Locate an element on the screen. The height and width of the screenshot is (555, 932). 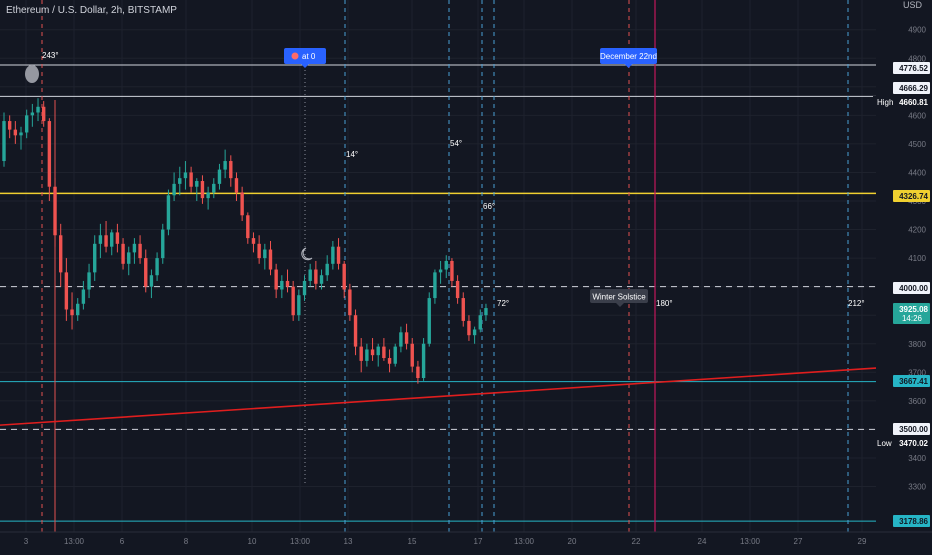
time-tick-label: 24 is located at coordinates (702, 541).